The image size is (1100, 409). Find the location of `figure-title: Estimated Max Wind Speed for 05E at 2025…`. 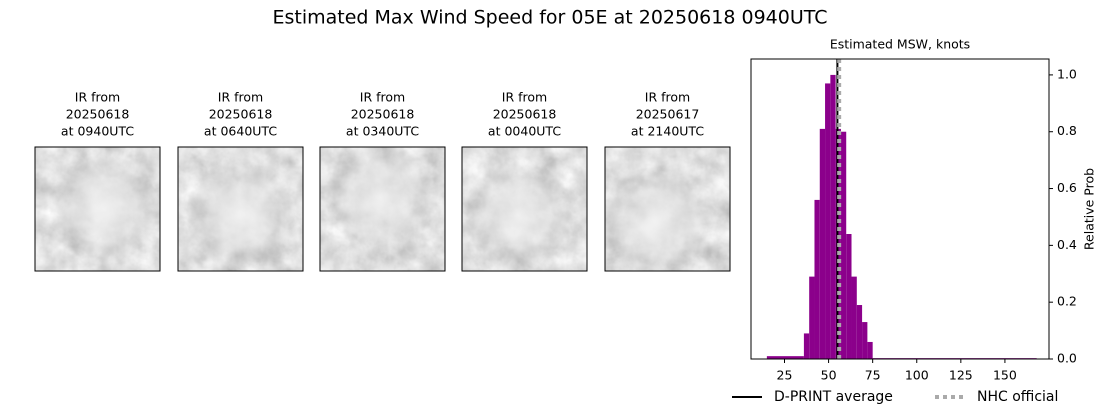

figure-title: Estimated Max Wind Speed for 05E at 2025… is located at coordinates (549, 18).